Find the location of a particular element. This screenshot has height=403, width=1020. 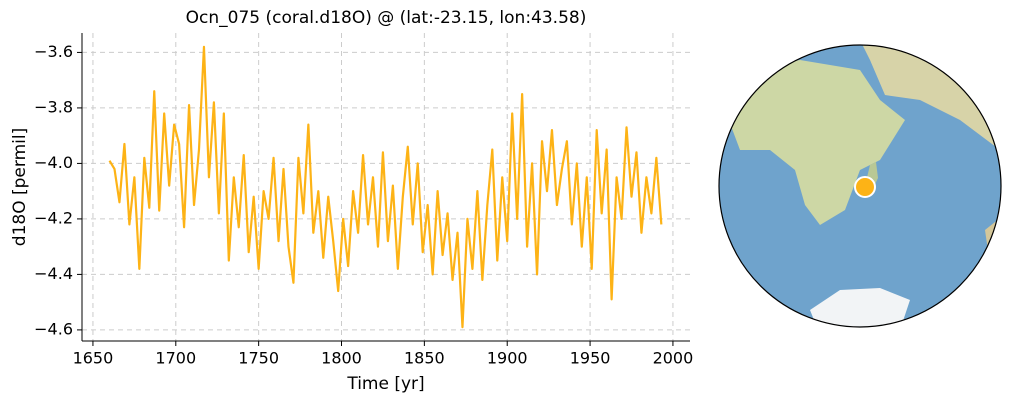

x-tick-label: 1850 is located at coordinates (424, 358).